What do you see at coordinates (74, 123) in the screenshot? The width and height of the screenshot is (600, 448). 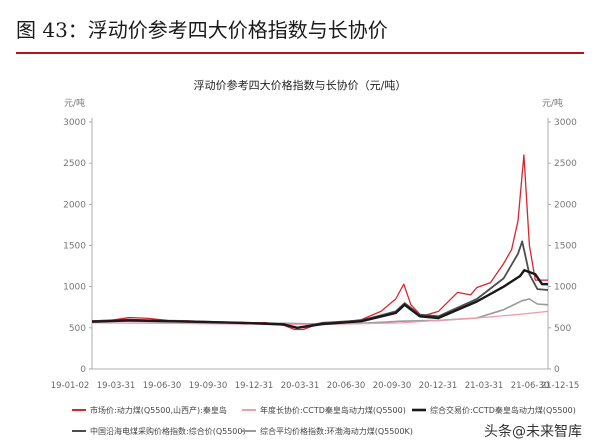 I see `left-tick-label: 3000` at bounding box center [74, 123].